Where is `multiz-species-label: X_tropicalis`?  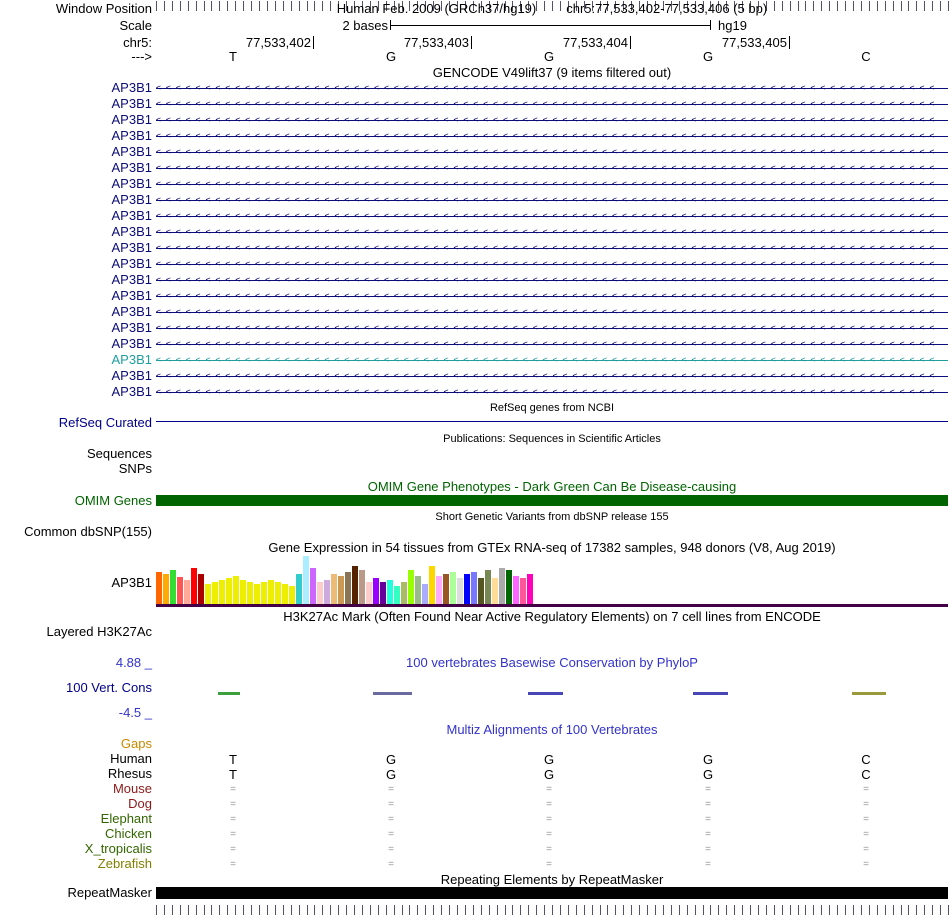 multiz-species-label: X_tropicalis is located at coordinates (118, 848).